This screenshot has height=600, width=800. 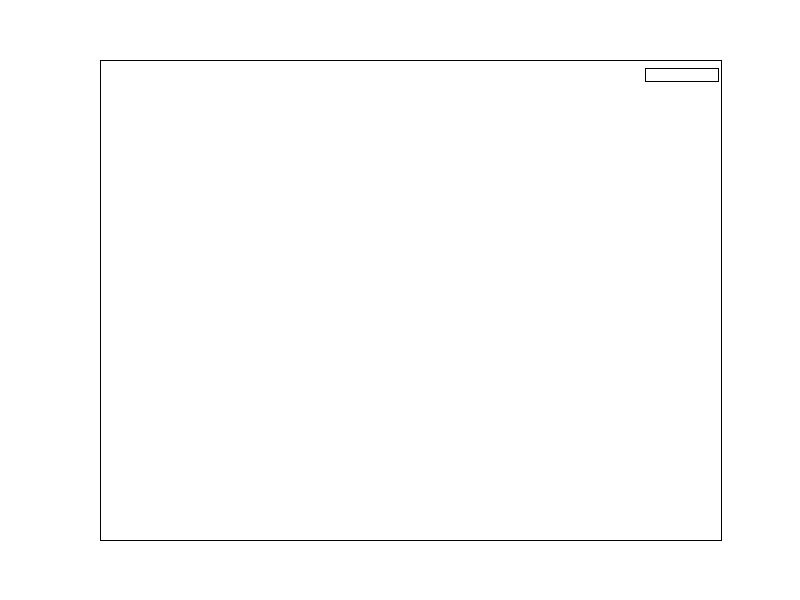 I want to click on legend, so click(x=682, y=75).